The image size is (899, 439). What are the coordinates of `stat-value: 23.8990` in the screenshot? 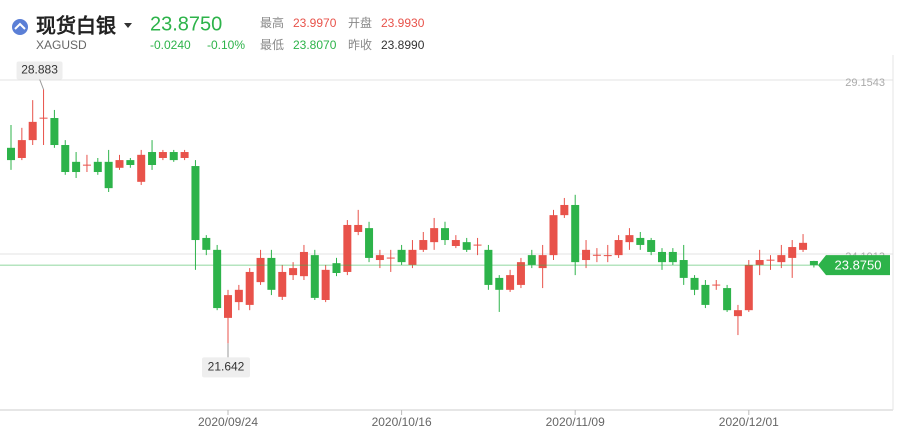 It's located at (403, 45).